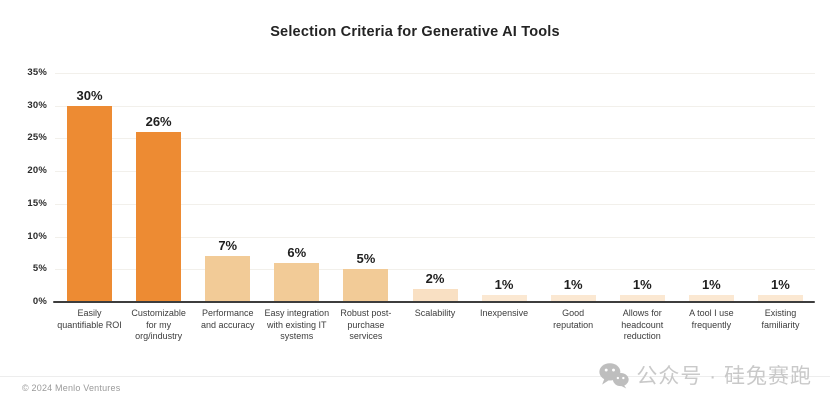 Image resolution: width=830 pixels, height=408 pixels. I want to click on bar-value-label: 5%, so click(366, 259).